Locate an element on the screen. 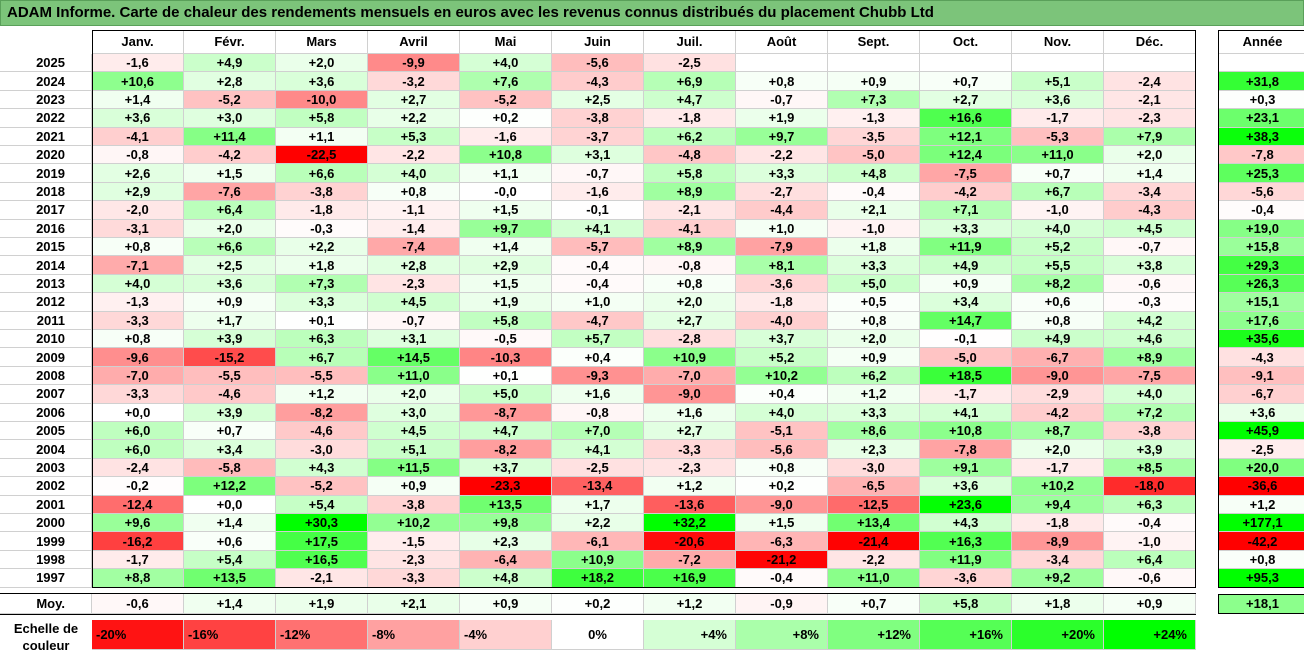  average-separator is located at coordinates (598, 614).